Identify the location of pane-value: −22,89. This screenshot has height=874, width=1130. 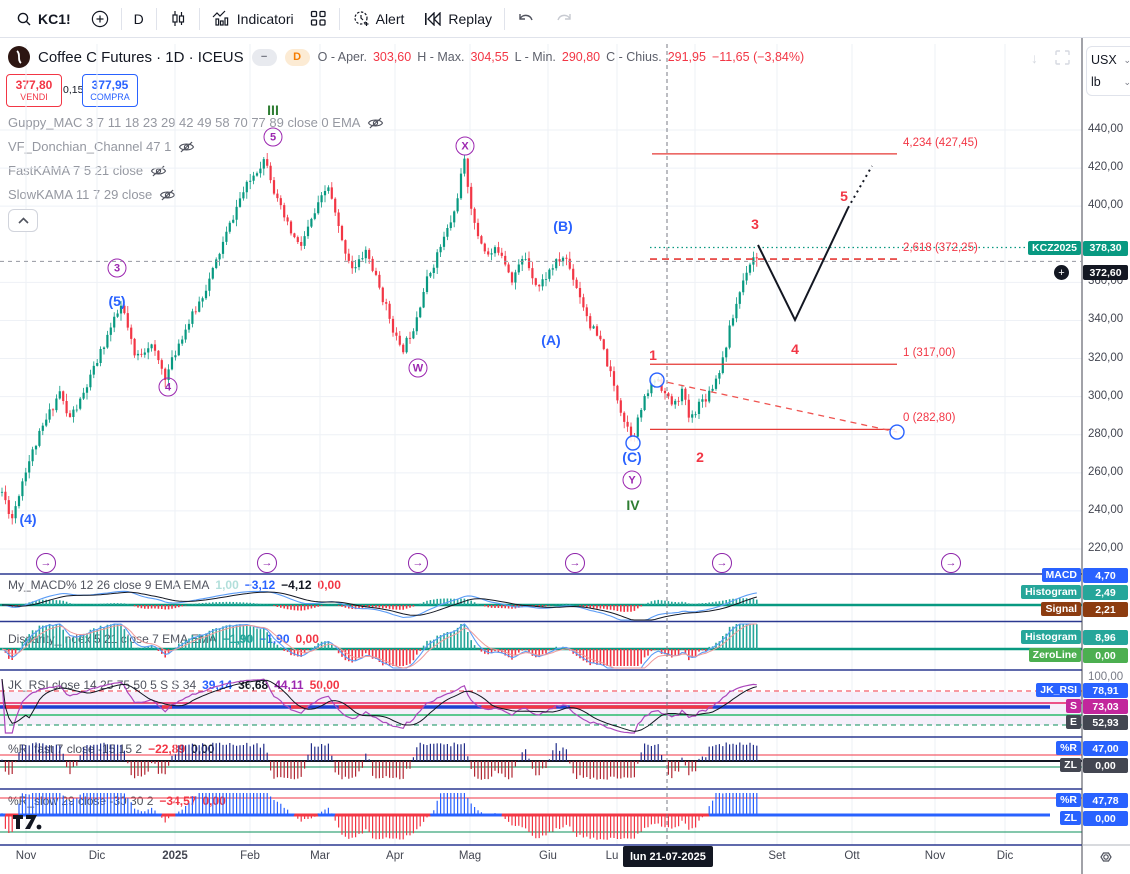
(167, 749).